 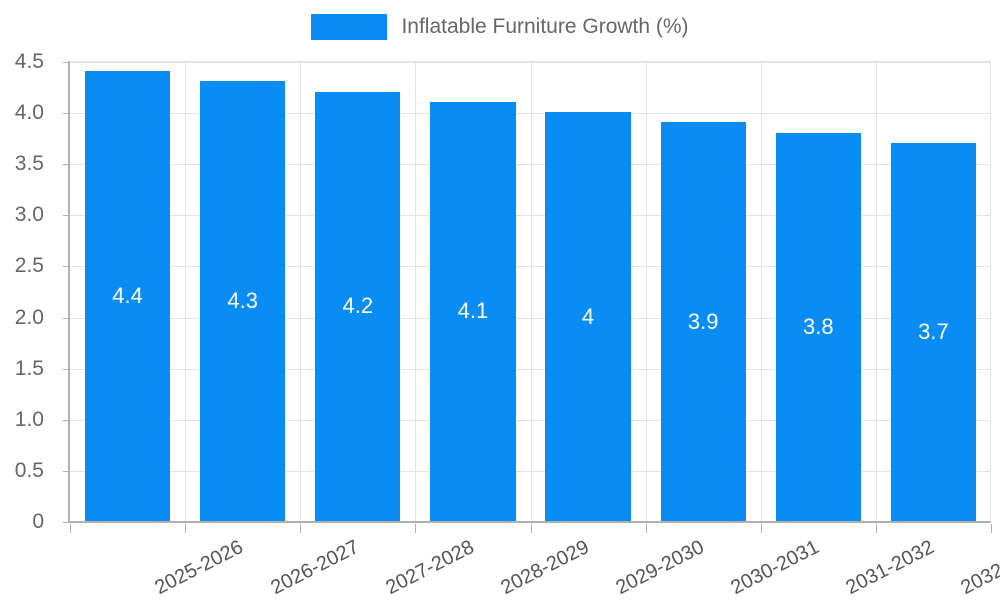 What do you see at coordinates (775, 568) in the screenshot?
I see `x-axis-tick-label: 2030-2031` at bounding box center [775, 568].